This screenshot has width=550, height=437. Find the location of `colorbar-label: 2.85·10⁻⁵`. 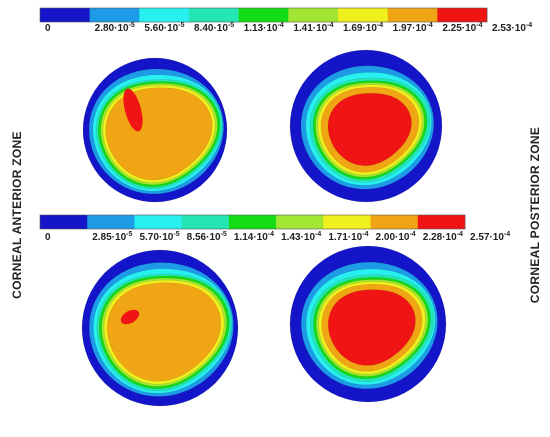

colorbar-label: 2.85·10⁻⁵ is located at coordinates (112, 237).